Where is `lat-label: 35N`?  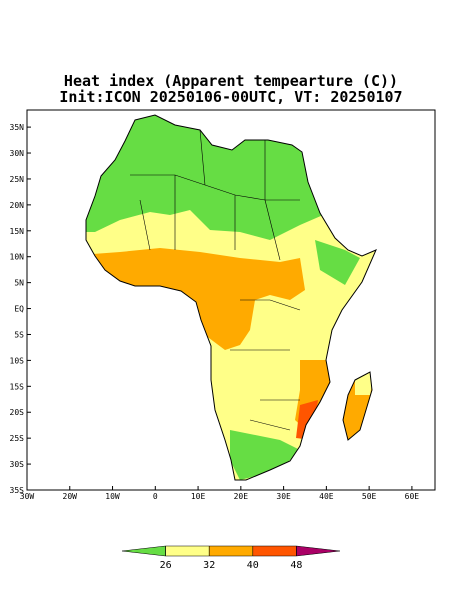
lat-label: 35N is located at coordinates (17, 127).